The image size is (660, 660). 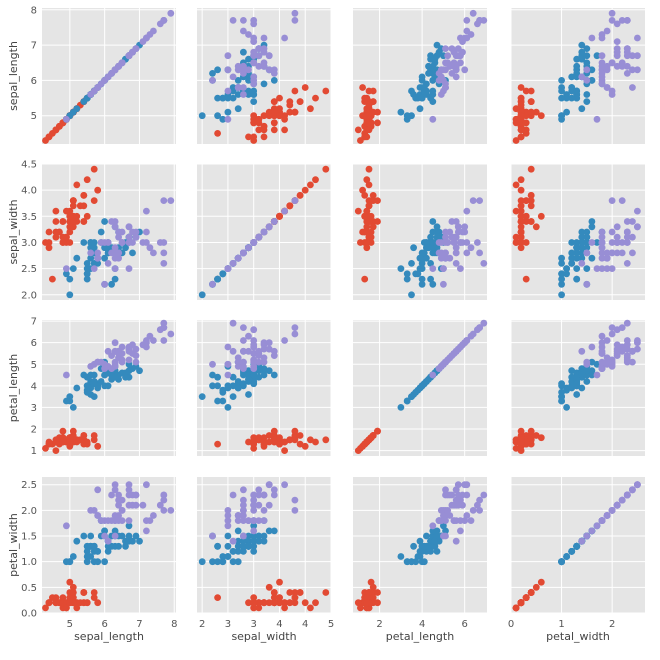 I want to click on x-tick-label: 7, so click(x=139, y=624).